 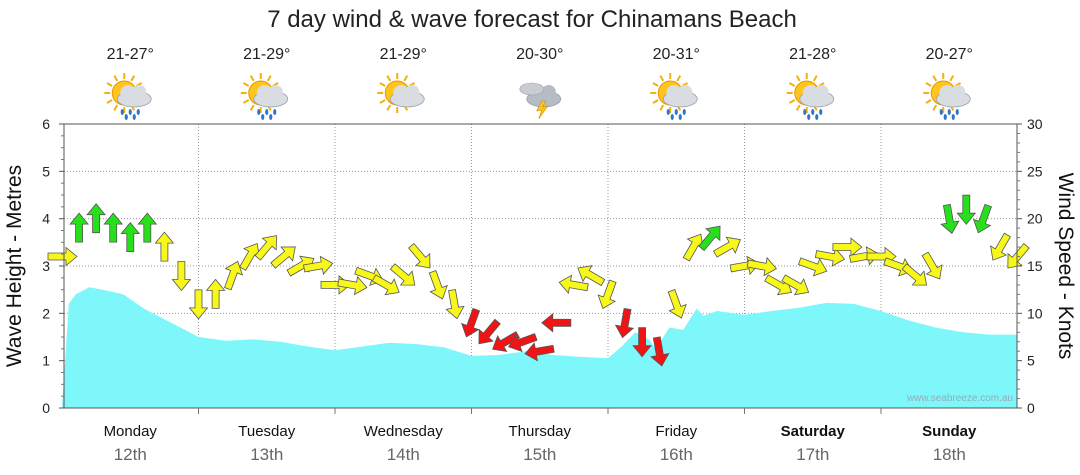 I want to click on left-axis-ticks: 0 1 2 3 4 5 6, so click(x=53, y=266).